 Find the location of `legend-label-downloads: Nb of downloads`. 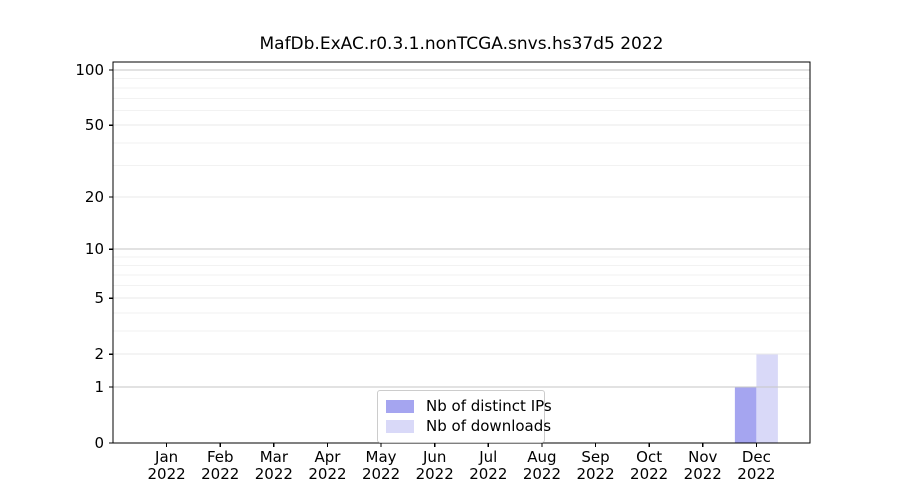

legend-label-downloads: Nb of downloads is located at coordinates (489, 426).